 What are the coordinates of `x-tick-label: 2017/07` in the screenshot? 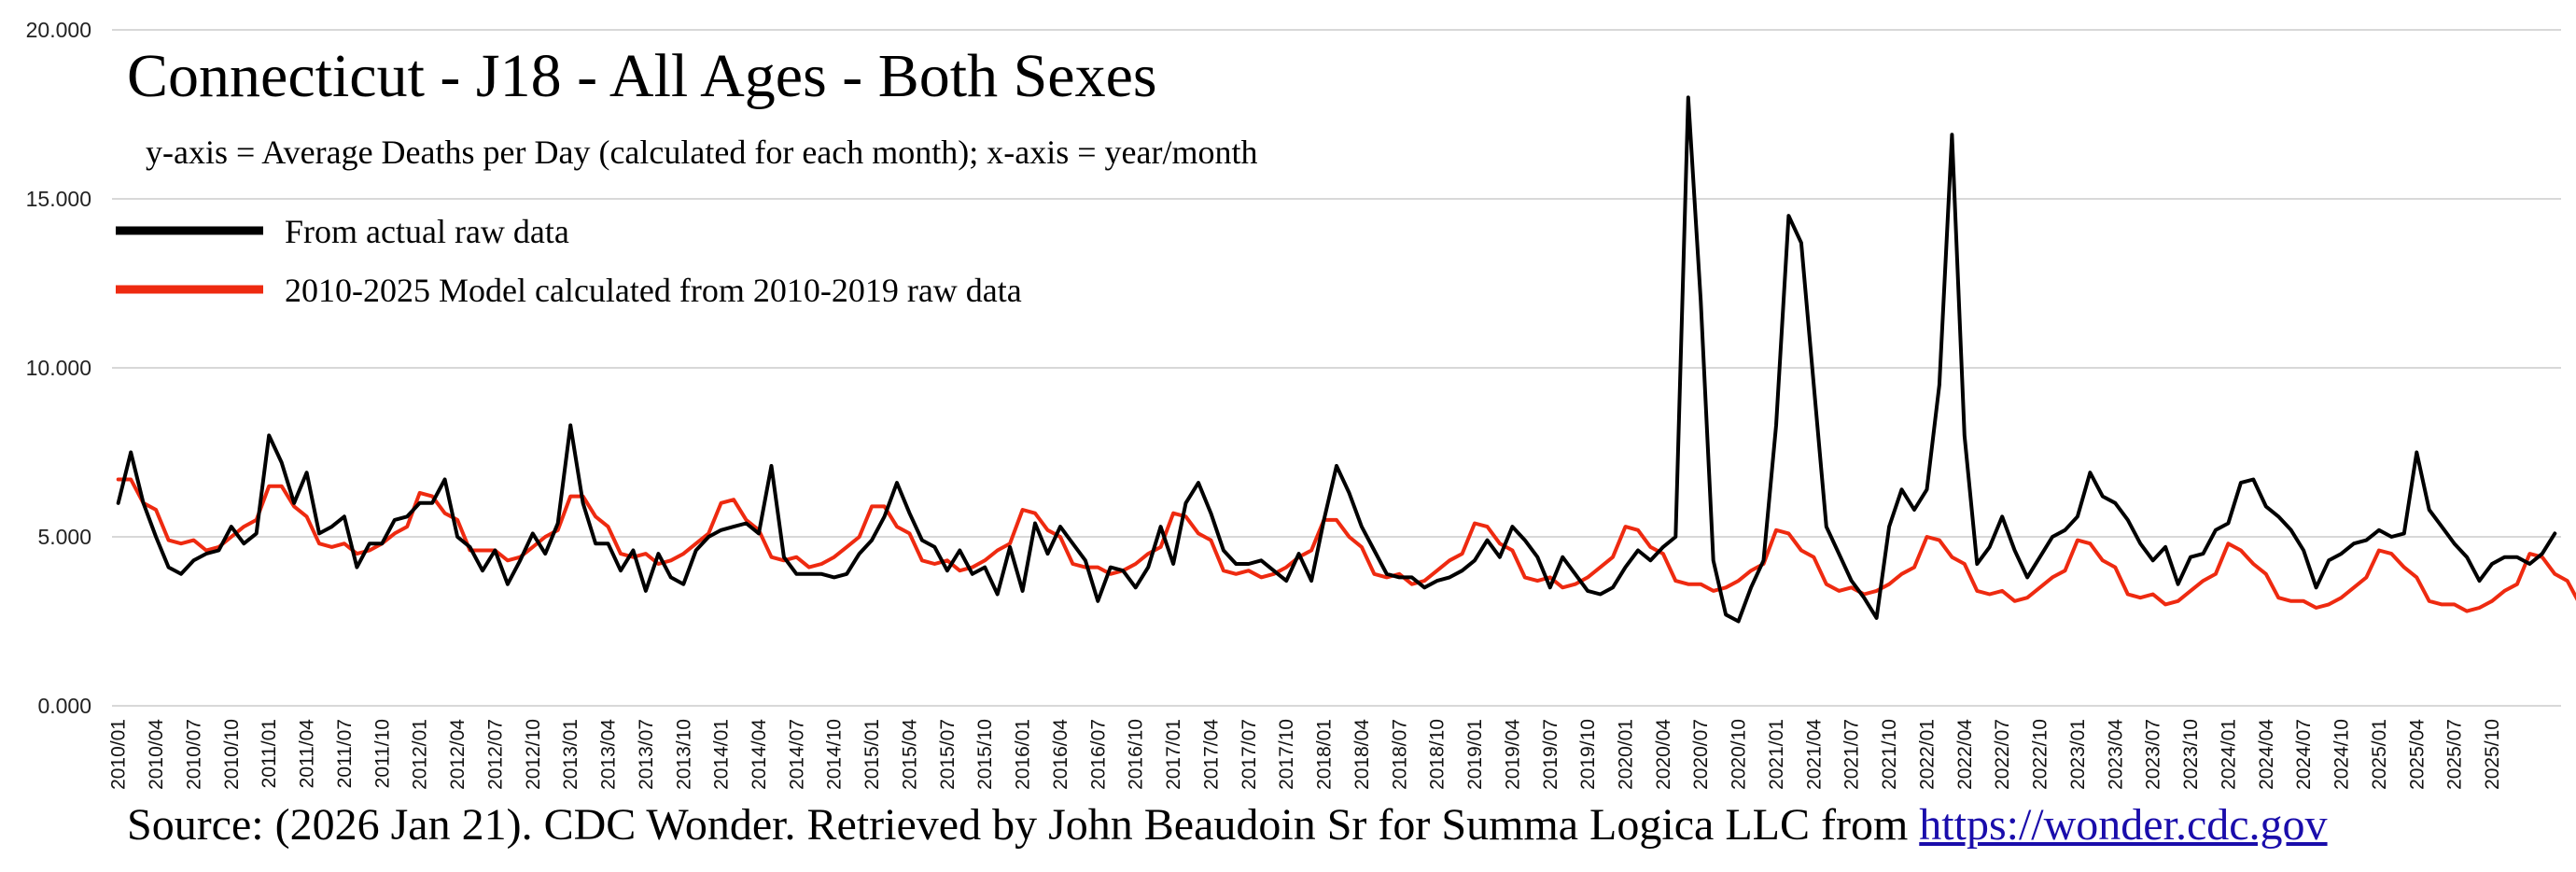 It's located at (1249, 755).